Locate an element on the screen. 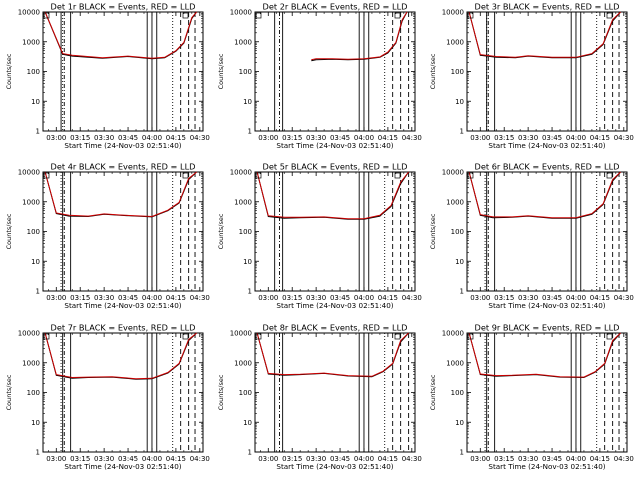  panel-title: Det 8r BLACK = Events, RED = LLD is located at coordinates (335, 328).